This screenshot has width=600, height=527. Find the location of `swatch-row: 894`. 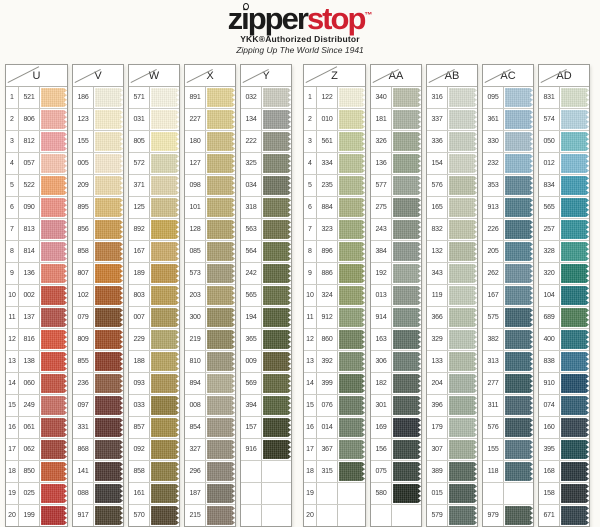

swatch-row: 894 is located at coordinates (210, 384).